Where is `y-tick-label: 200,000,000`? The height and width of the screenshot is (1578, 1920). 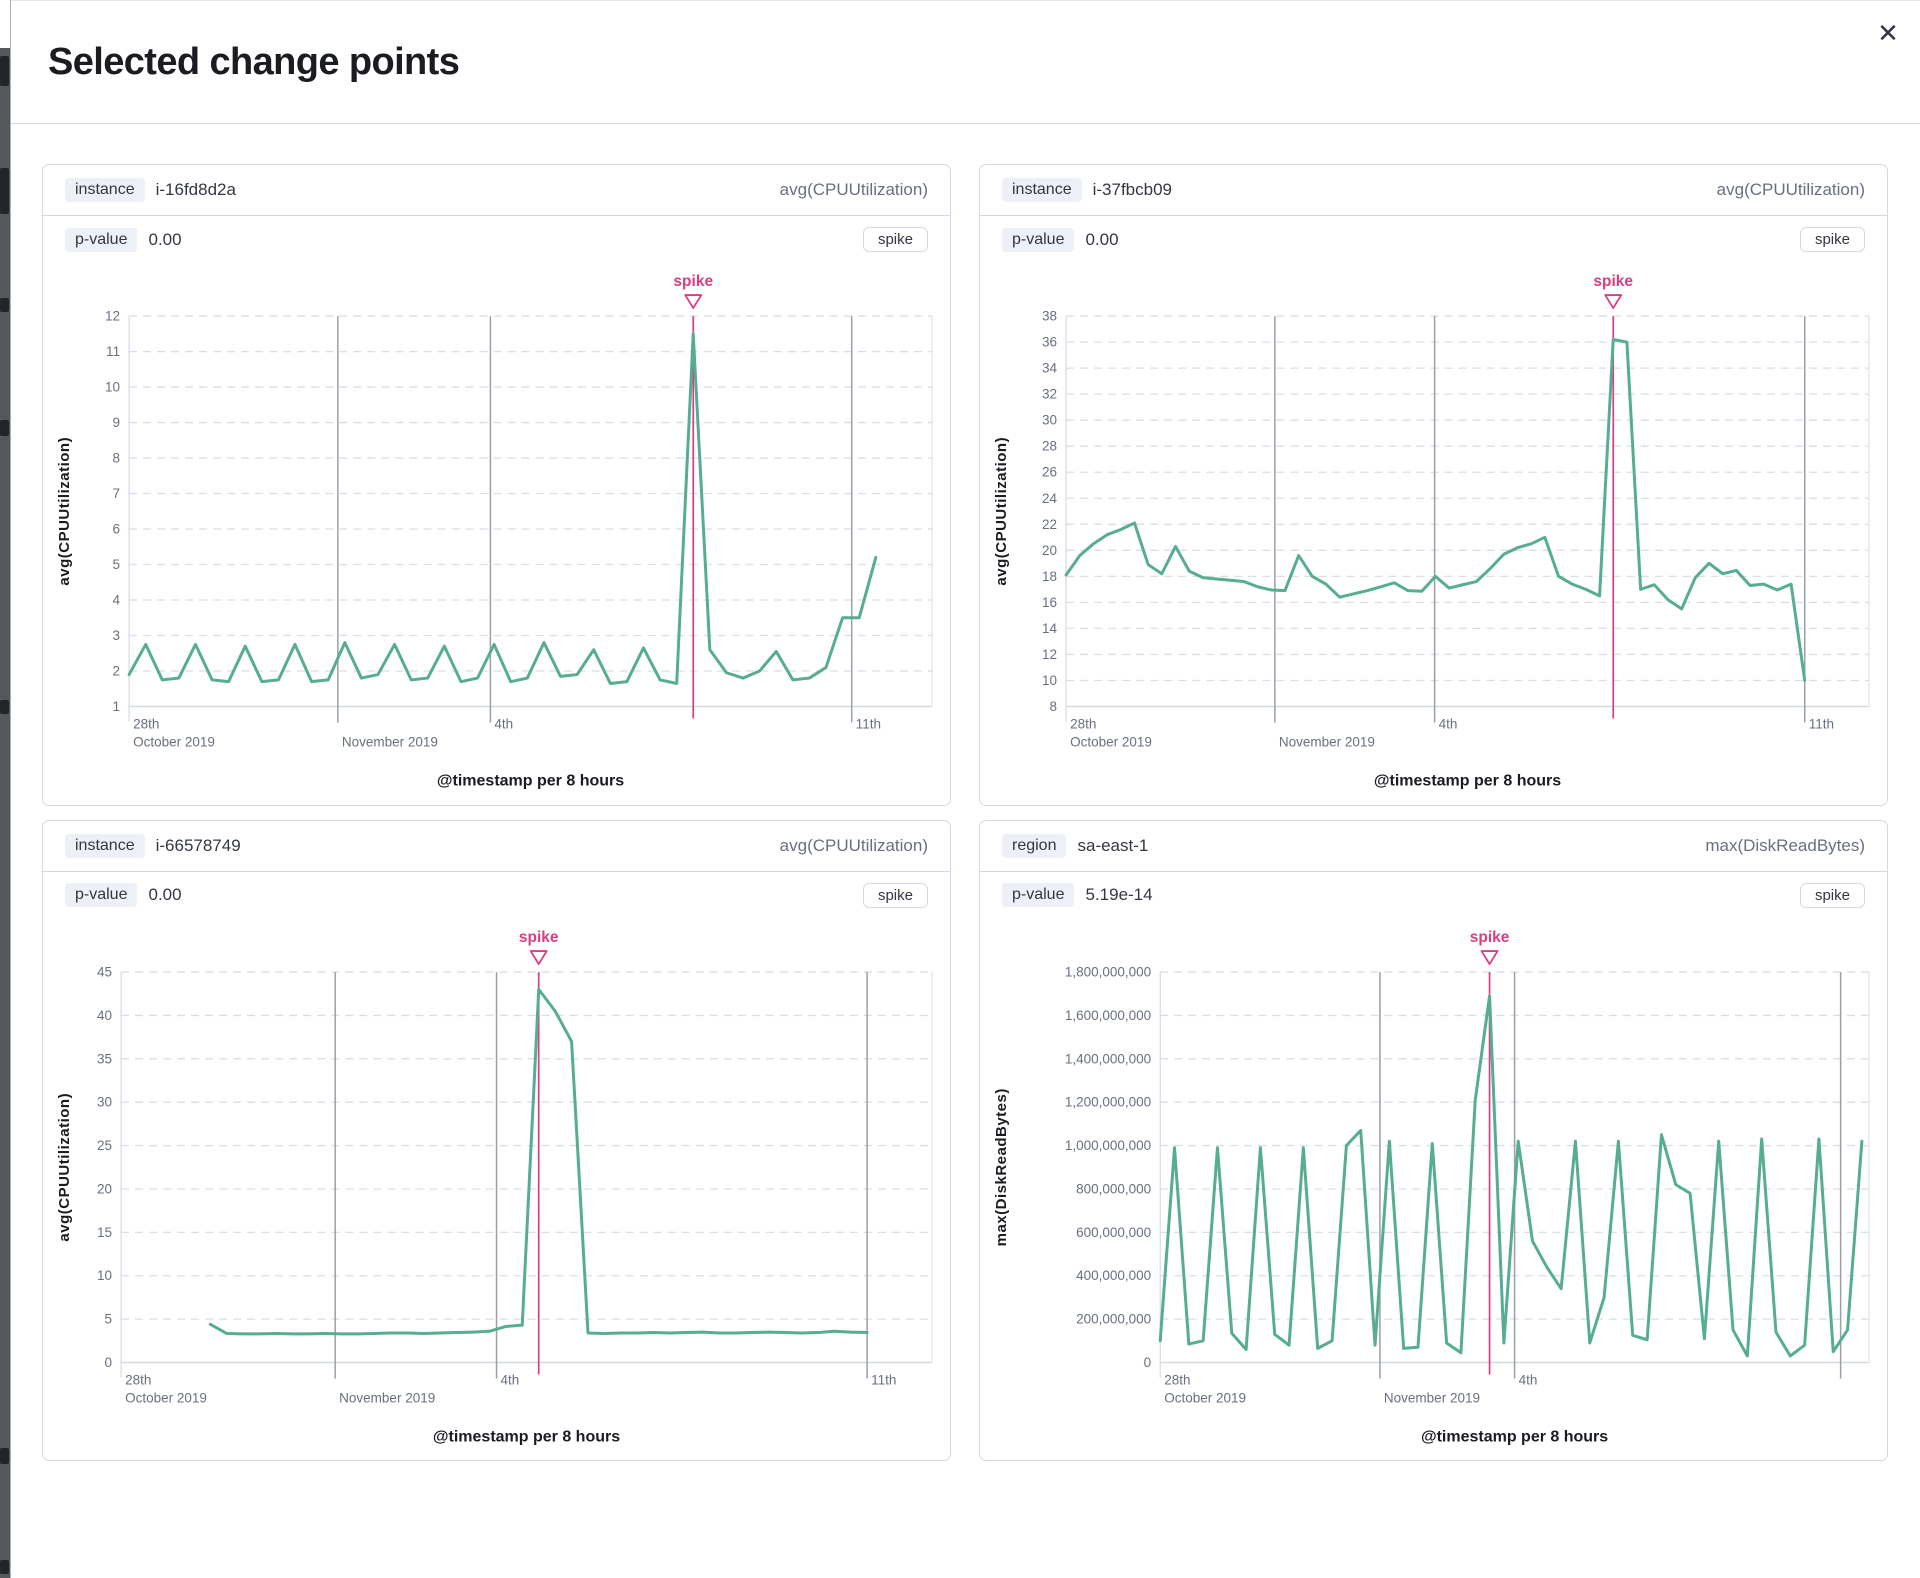
y-tick-label: 200,000,000 is located at coordinates (1113, 1318).